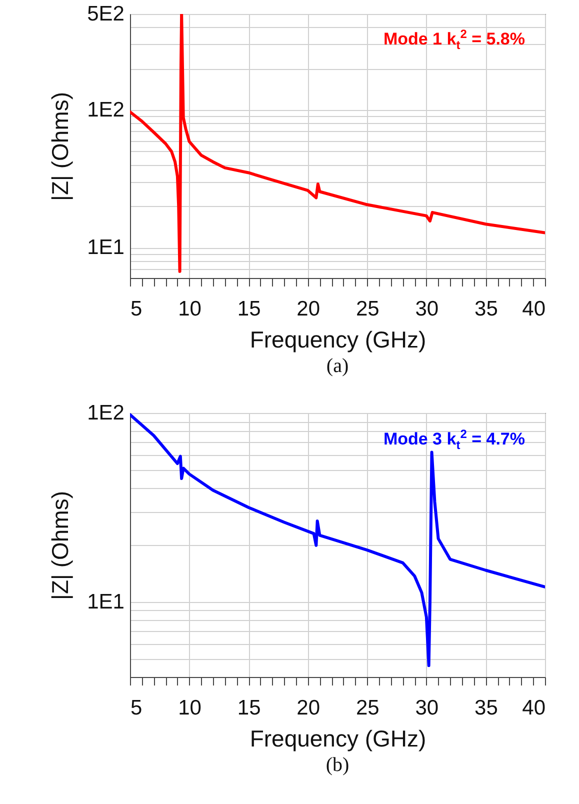  Describe the element at coordinates (105, 14) in the screenshot. I see `y-tick-label: 5E2` at that location.